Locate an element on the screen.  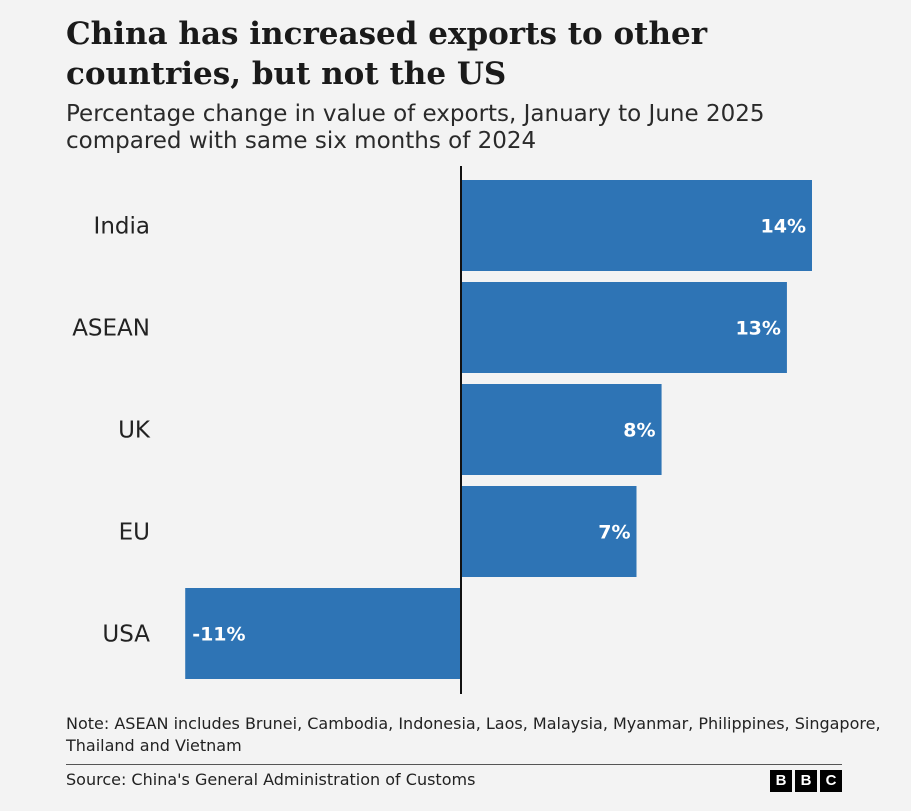
logo-letter-b1: B is located at coordinates (781, 781).